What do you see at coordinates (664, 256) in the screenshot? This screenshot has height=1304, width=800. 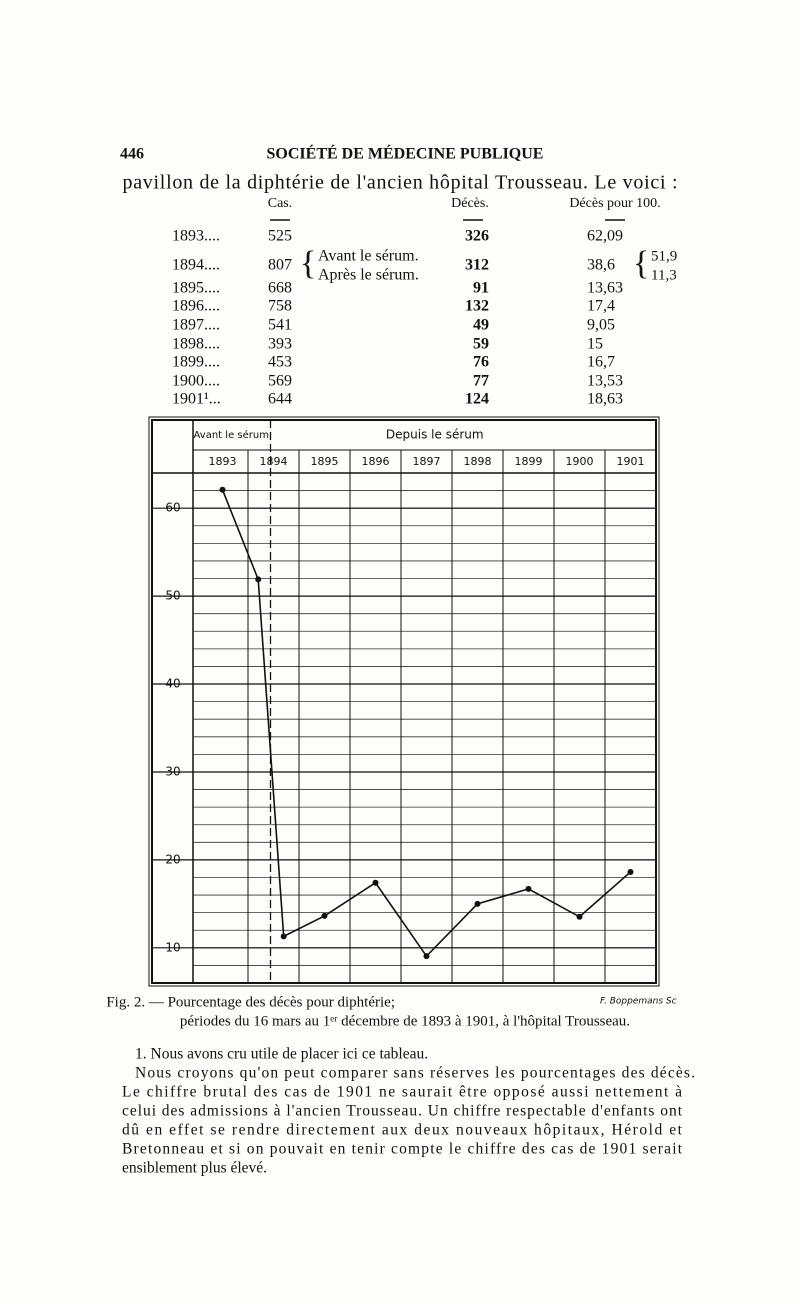 I see `row-pct-split: 51,9` at bounding box center [664, 256].